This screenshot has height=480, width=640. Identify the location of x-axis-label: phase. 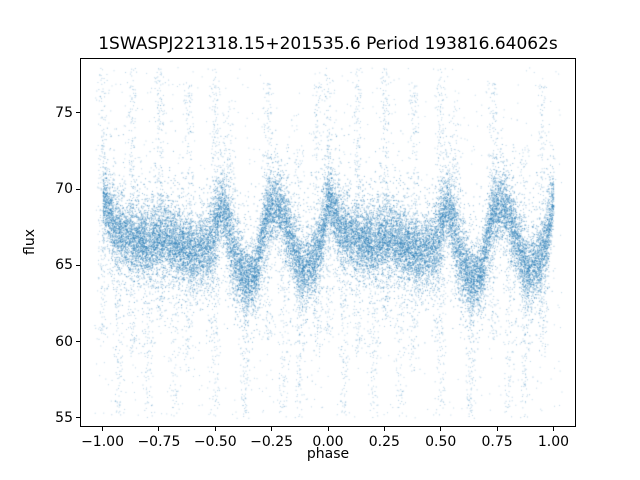
(328, 454).